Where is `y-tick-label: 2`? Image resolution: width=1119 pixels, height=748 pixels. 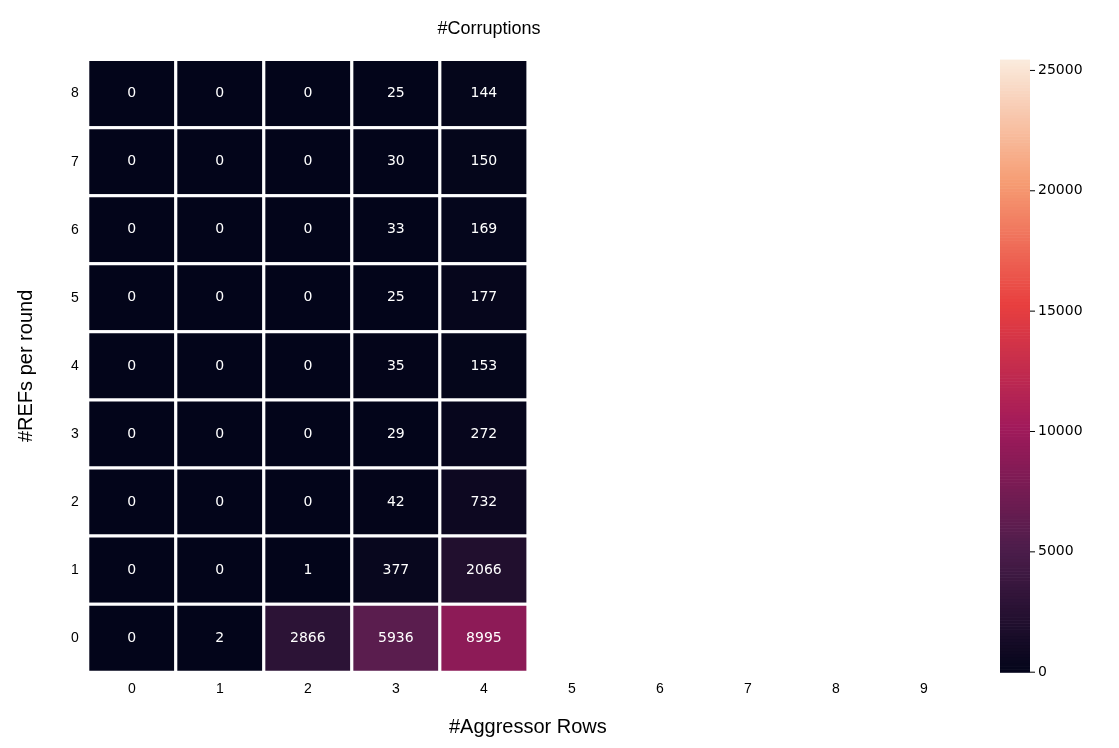 y-tick-label: 2 is located at coordinates (74, 500).